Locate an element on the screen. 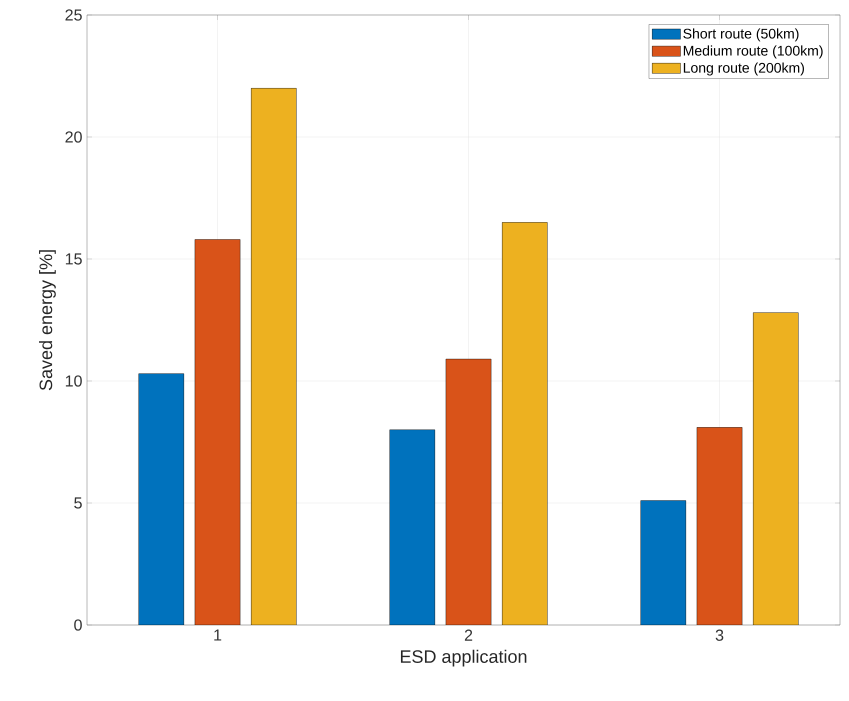 This screenshot has height=701, width=849. legend-label: Medium route (100km) is located at coordinates (753, 51).